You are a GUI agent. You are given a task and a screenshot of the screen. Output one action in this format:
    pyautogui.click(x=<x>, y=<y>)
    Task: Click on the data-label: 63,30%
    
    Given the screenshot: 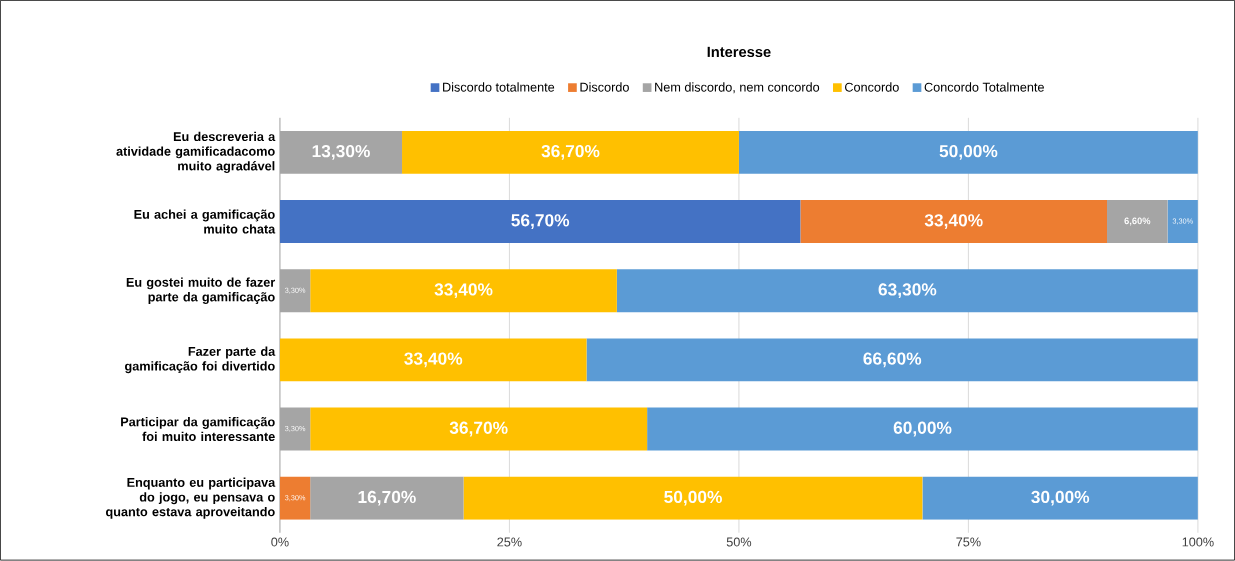 What is the action you would take?
    pyautogui.click(x=907, y=291)
    